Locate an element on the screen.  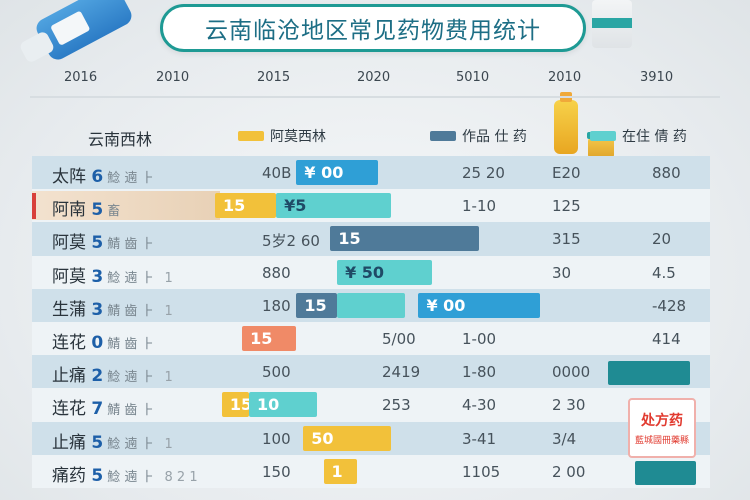
divider is located at coordinates (375, 97).